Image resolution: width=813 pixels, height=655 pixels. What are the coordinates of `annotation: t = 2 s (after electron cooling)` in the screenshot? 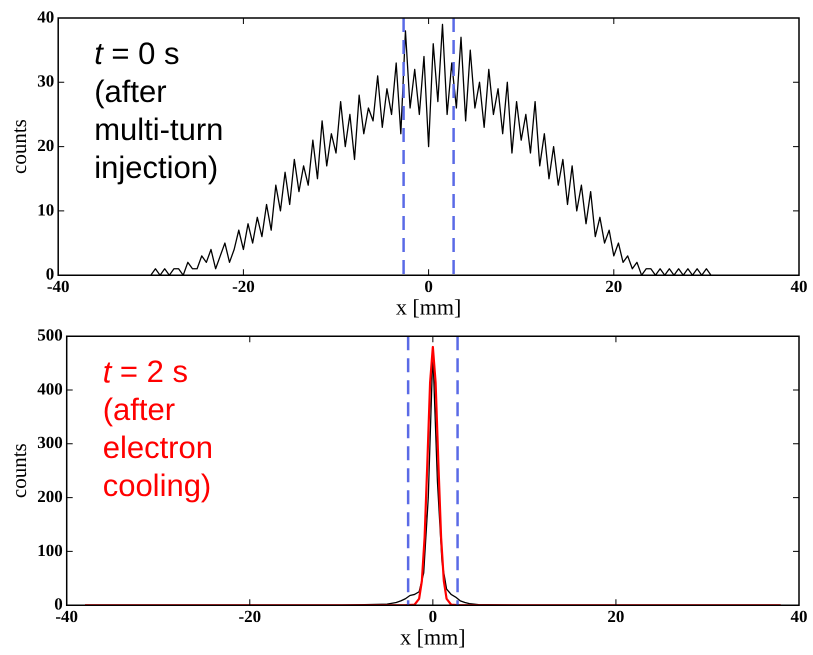 It's located at (157, 429).